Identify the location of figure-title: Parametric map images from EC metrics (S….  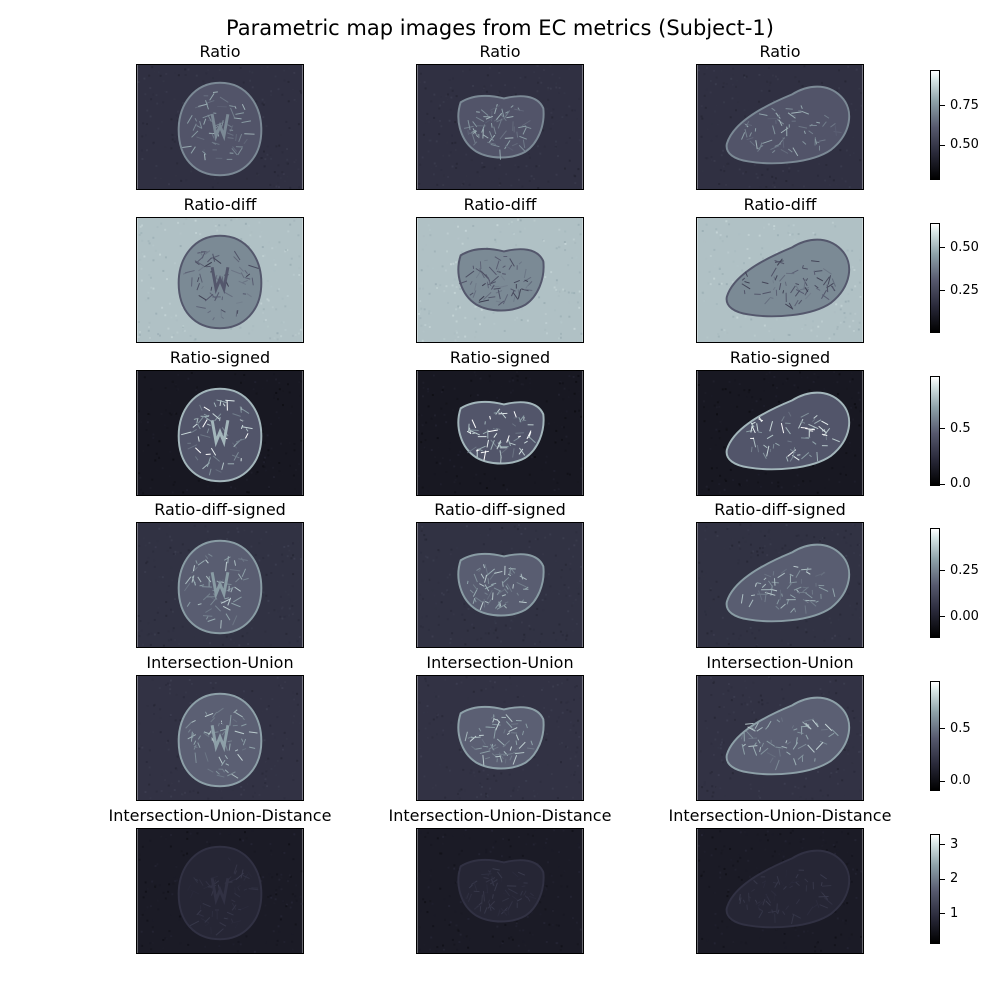
(500, 28).